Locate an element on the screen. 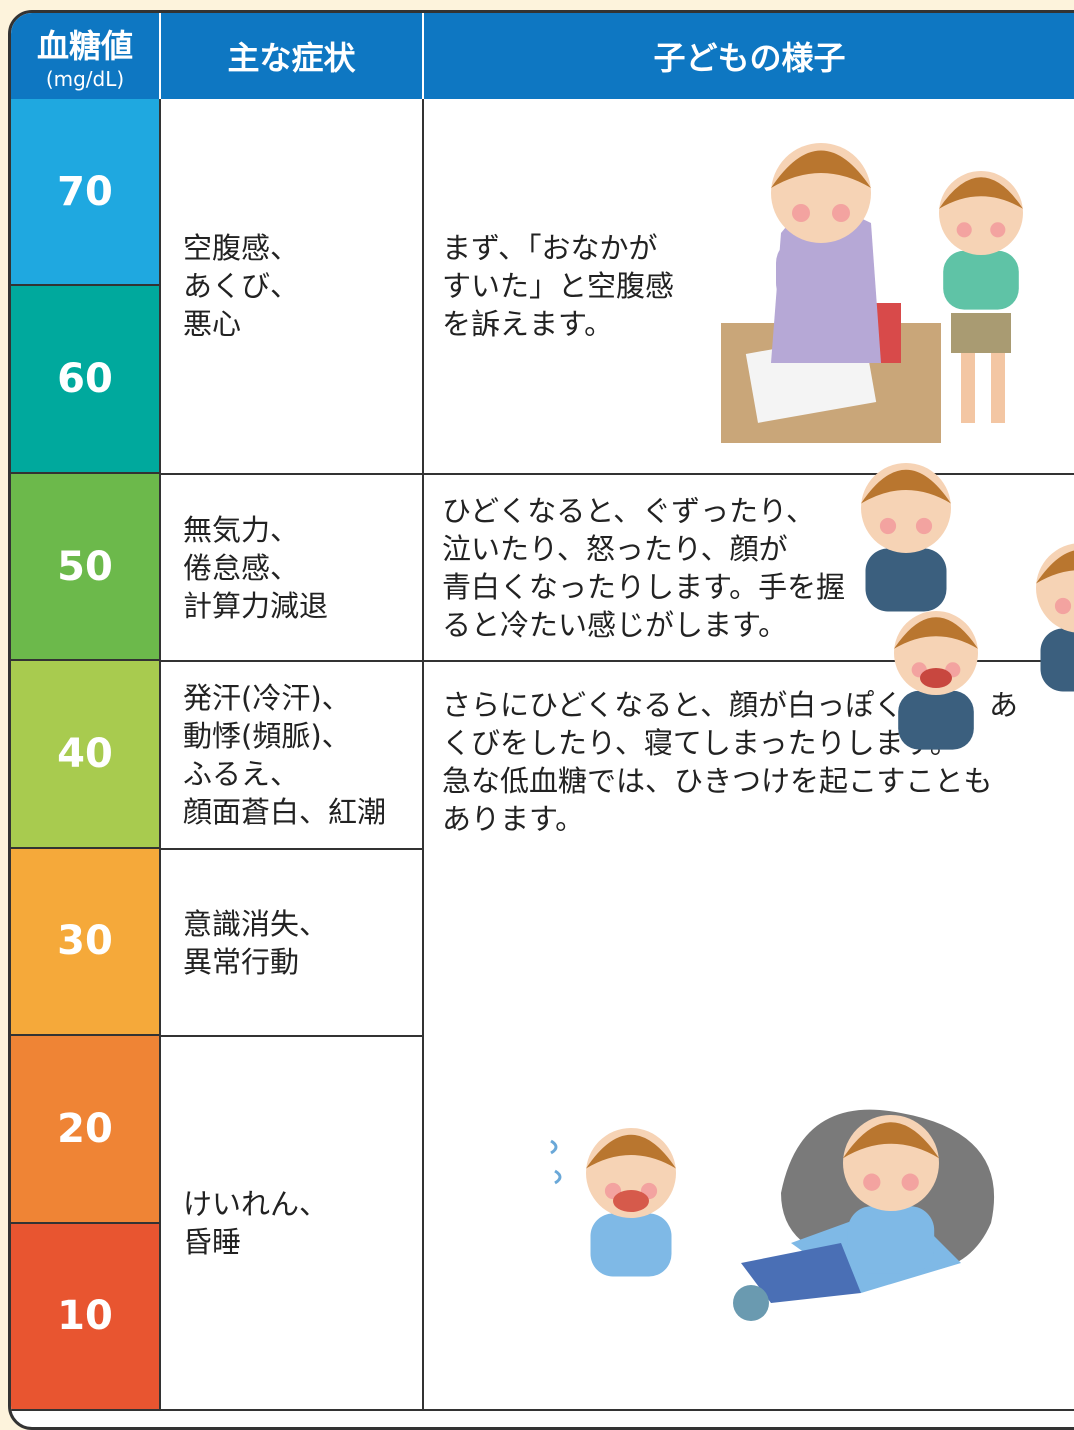 This screenshot has width=1074, height=1430. header-symptoms-cell: 主な症状 is located at coordinates (292, 56).